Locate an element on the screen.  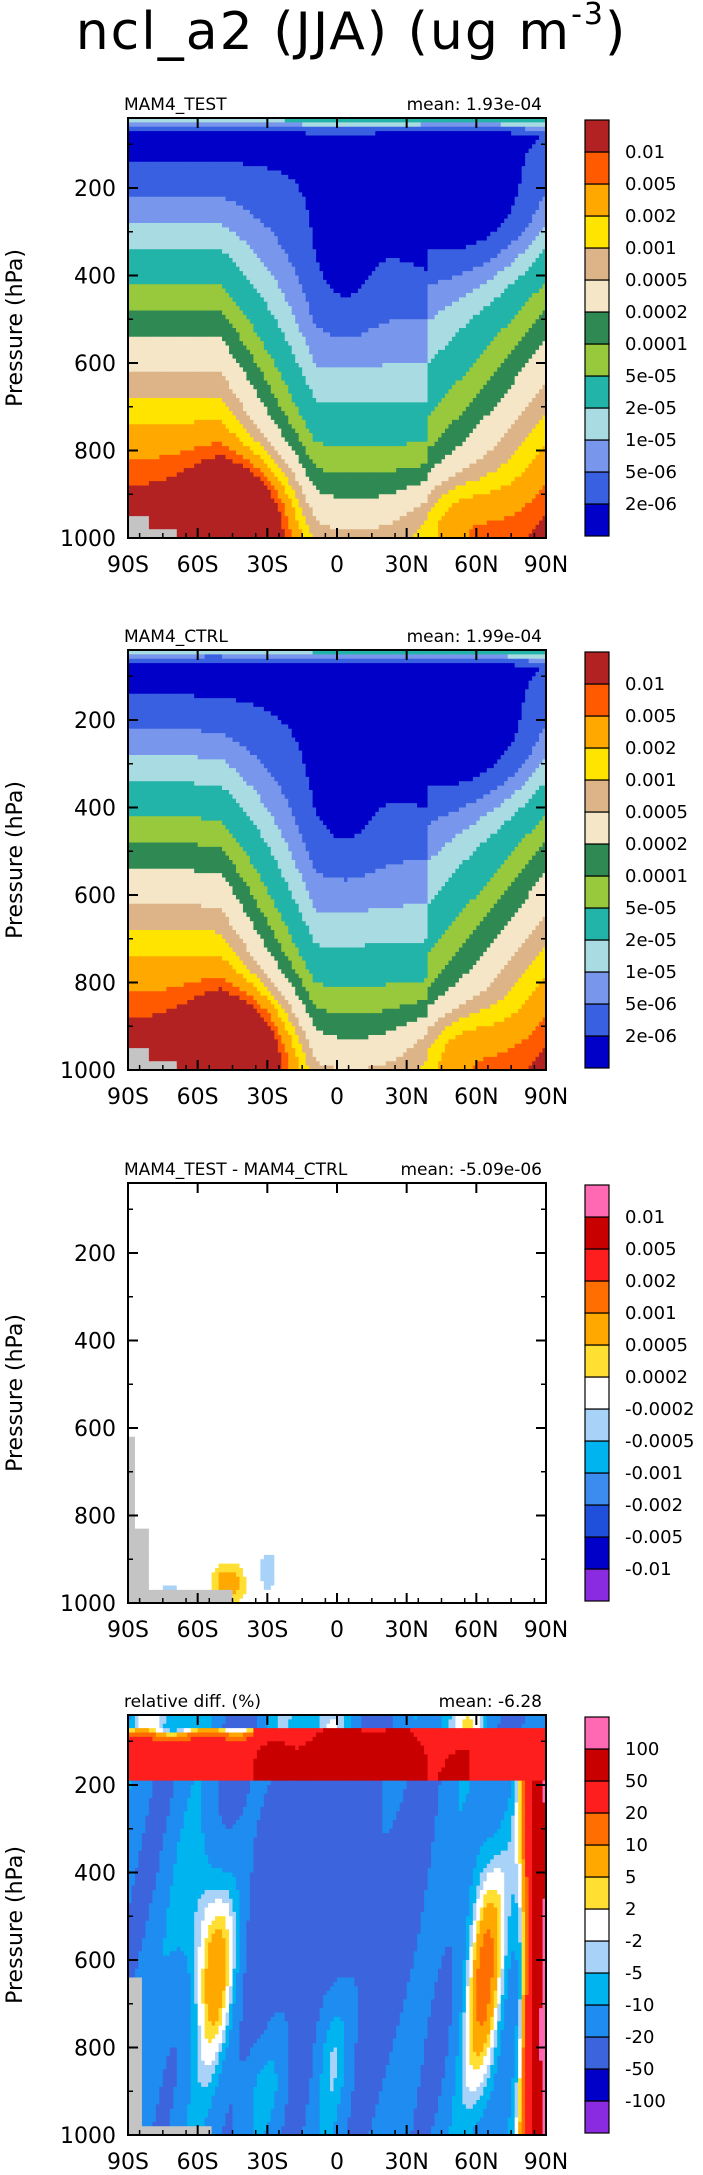
colorbar: -100 -50 -20 -10 -5 -2 2 5 10 20 50 100 is located at coordinates (625, 1925).